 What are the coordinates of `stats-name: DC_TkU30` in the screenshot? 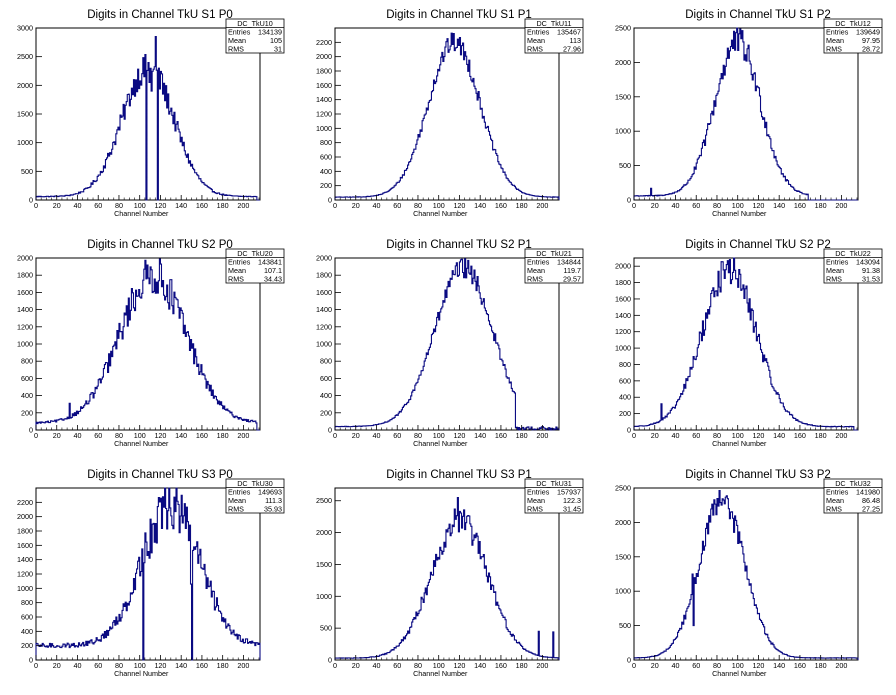 It's located at (255, 483).